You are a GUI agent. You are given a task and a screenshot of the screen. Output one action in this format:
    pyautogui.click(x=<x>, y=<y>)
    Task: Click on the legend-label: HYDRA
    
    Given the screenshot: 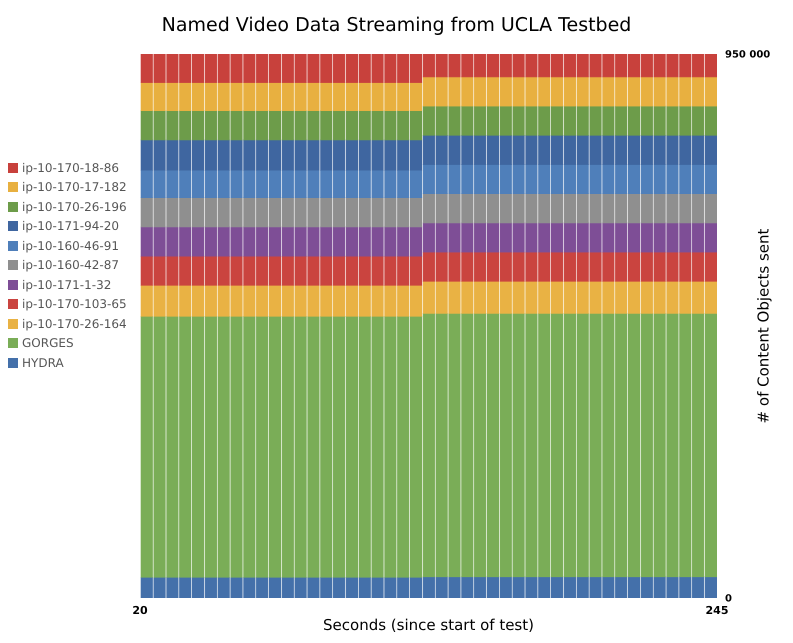 What is the action you would take?
    pyautogui.click(x=43, y=363)
    